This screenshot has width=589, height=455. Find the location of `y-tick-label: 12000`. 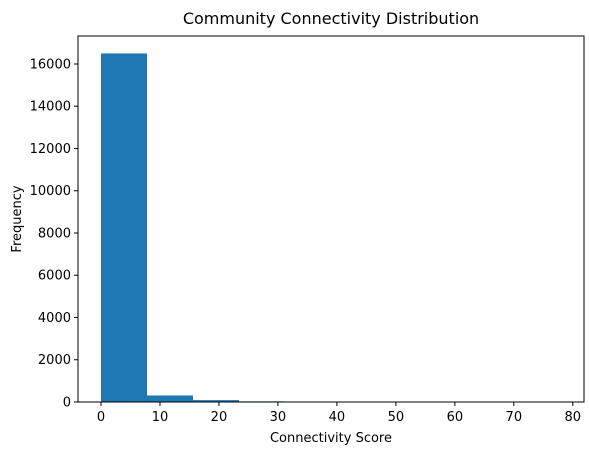

y-tick-label: 12000 is located at coordinates (50, 149).